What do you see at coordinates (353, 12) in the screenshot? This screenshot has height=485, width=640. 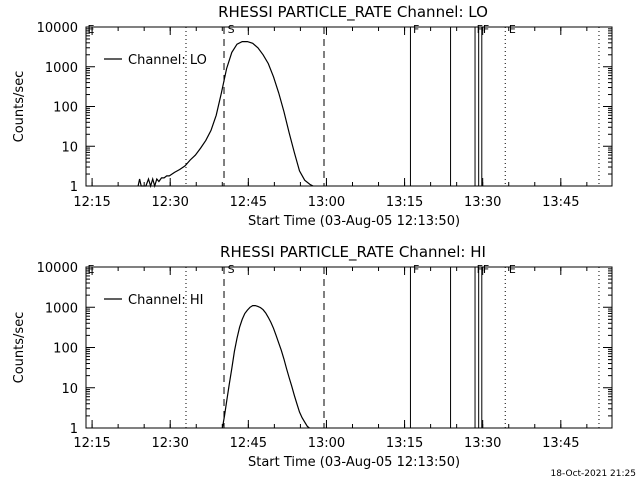 I see `chart-title: RHESSI PARTICLE_RATE Channel: LO` at bounding box center [353, 12].